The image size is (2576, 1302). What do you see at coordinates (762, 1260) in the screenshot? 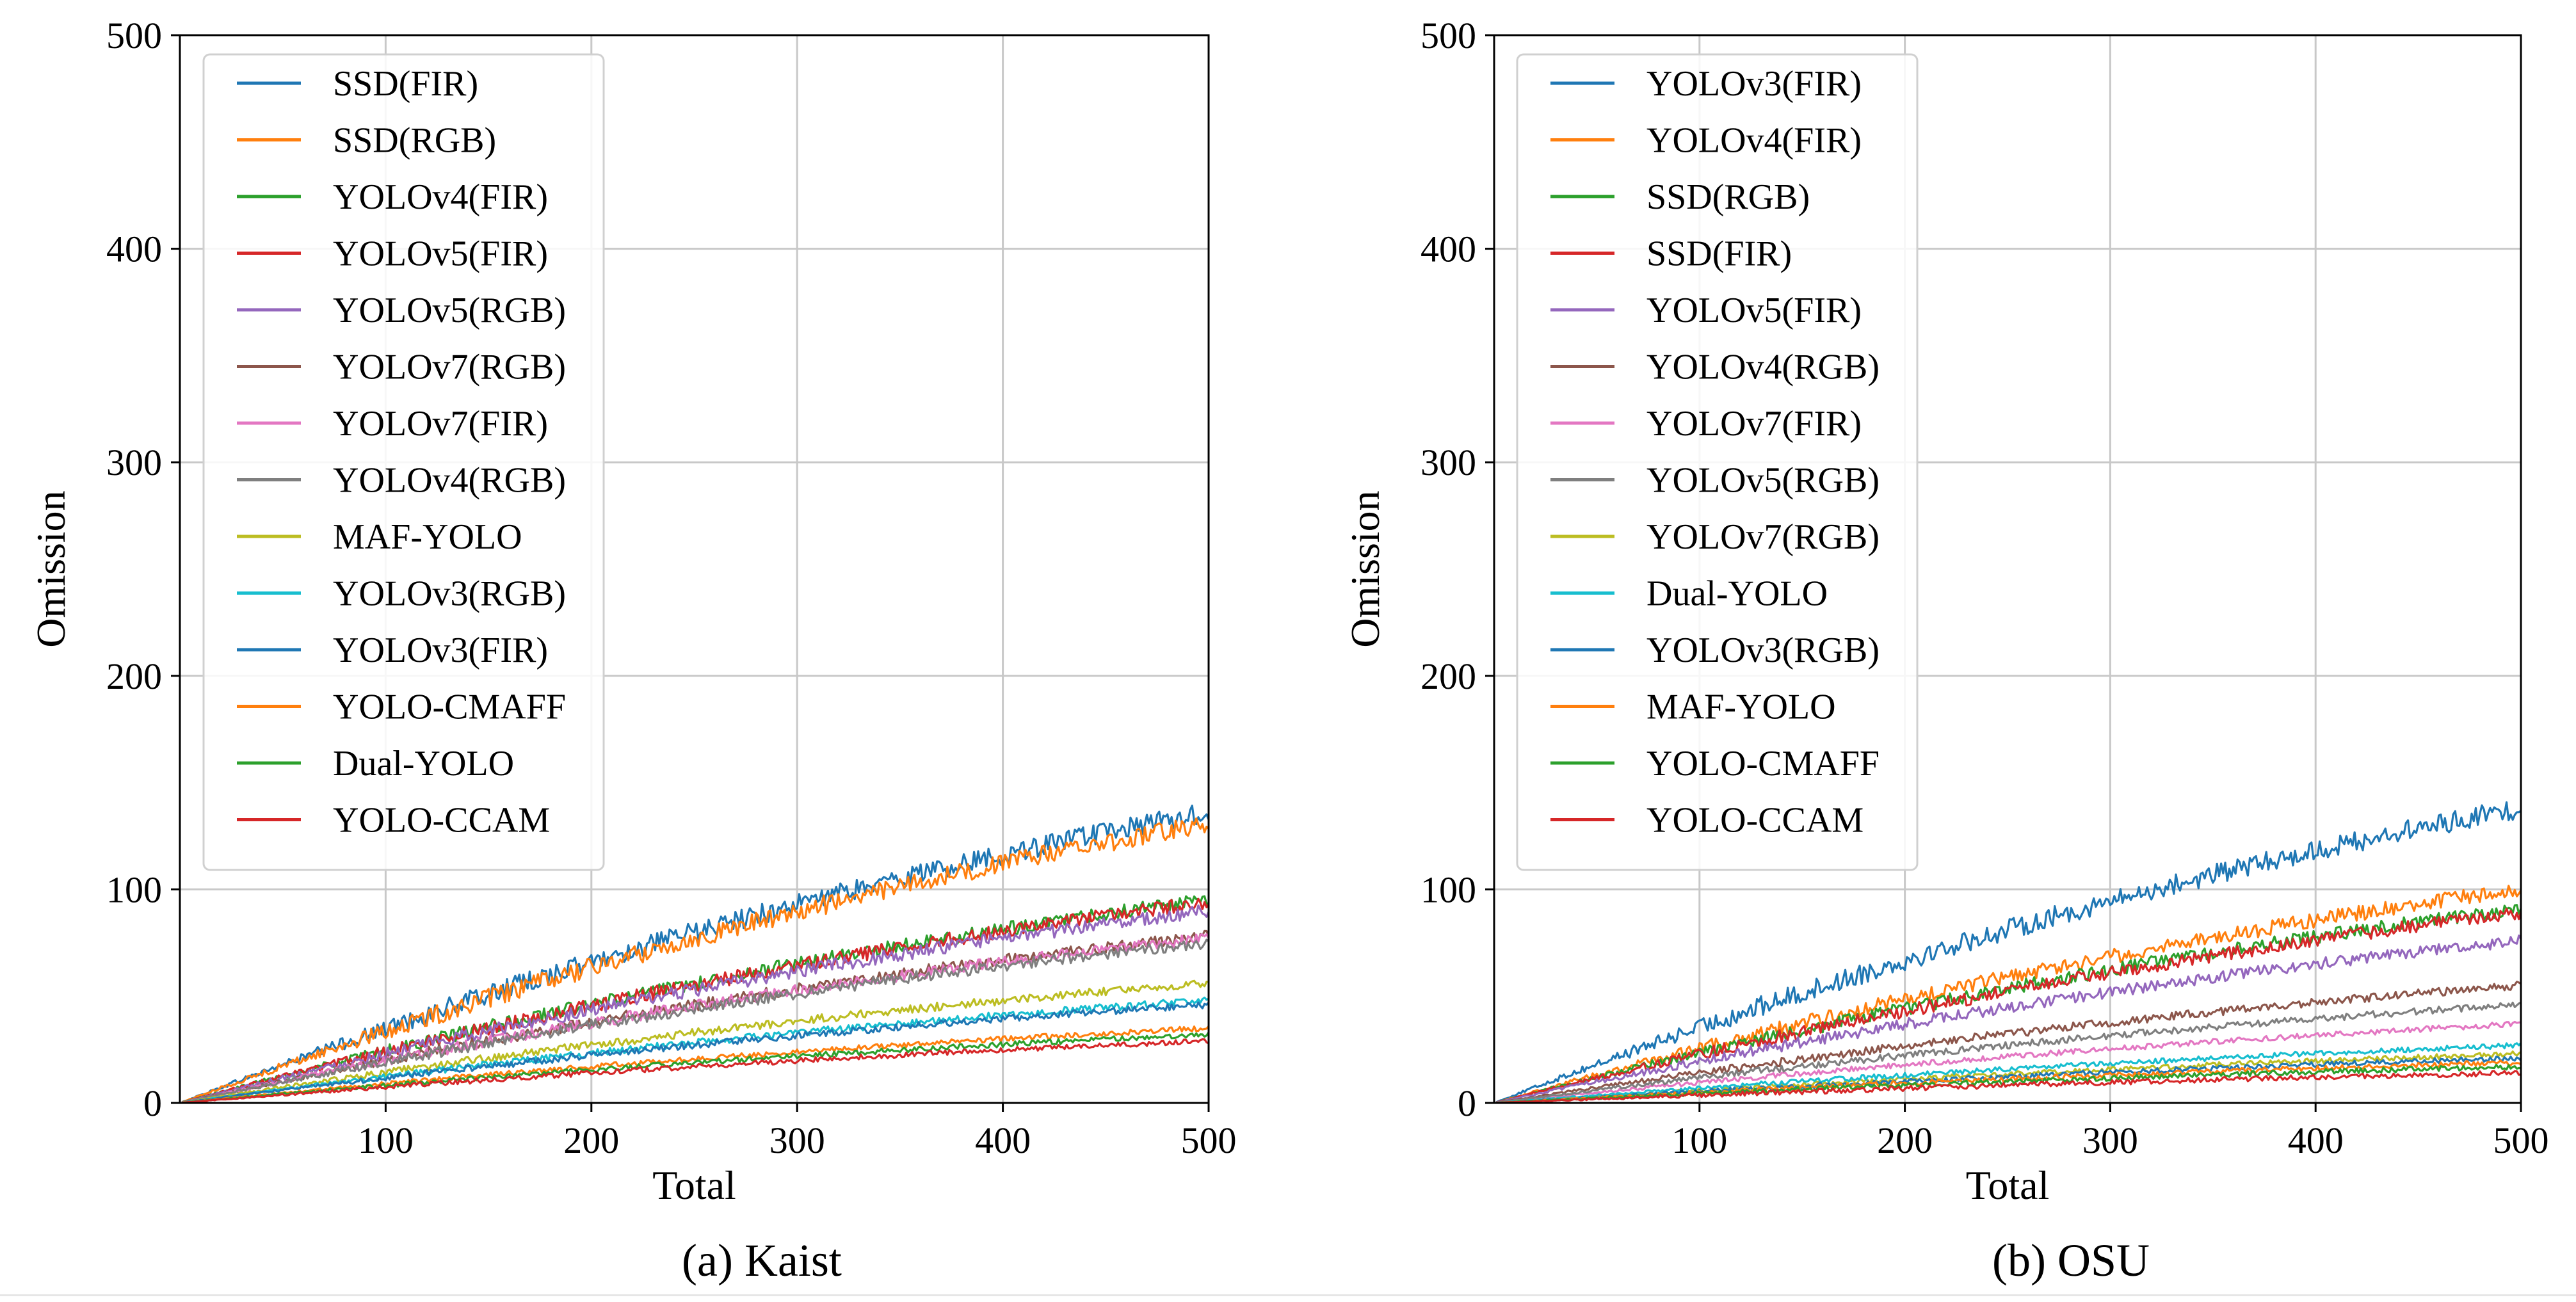
I see `panel-caption: (a) Kaist` at bounding box center [762, 1260].